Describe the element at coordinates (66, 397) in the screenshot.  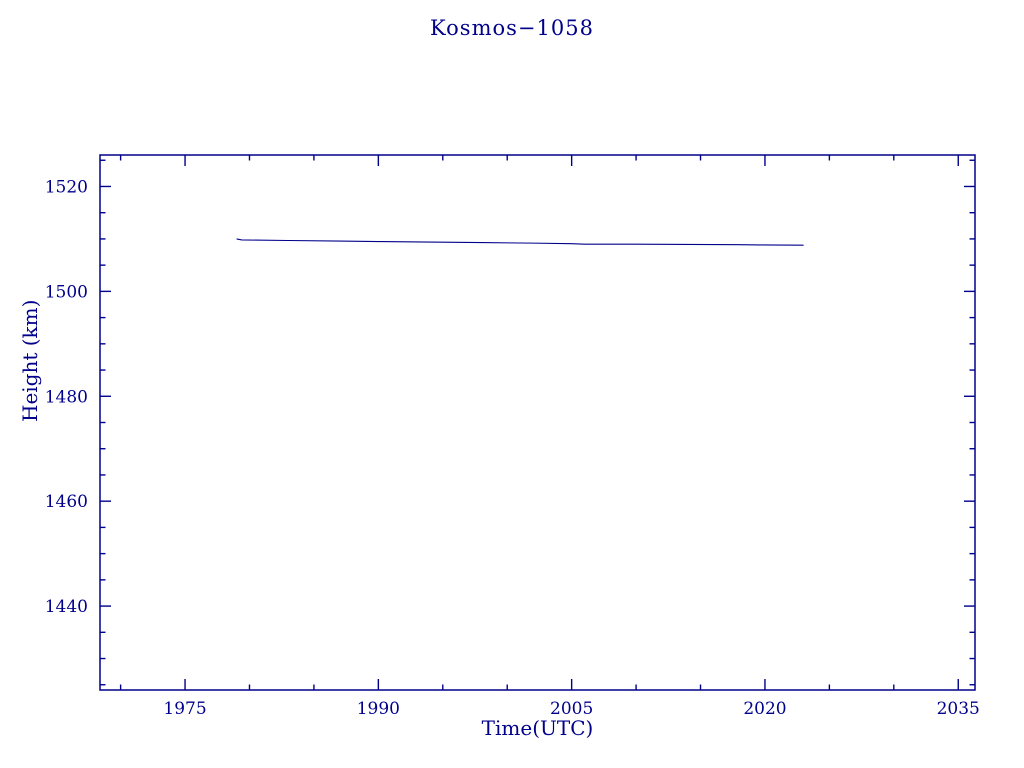
I see `y-tick-label: 1480` at that location.